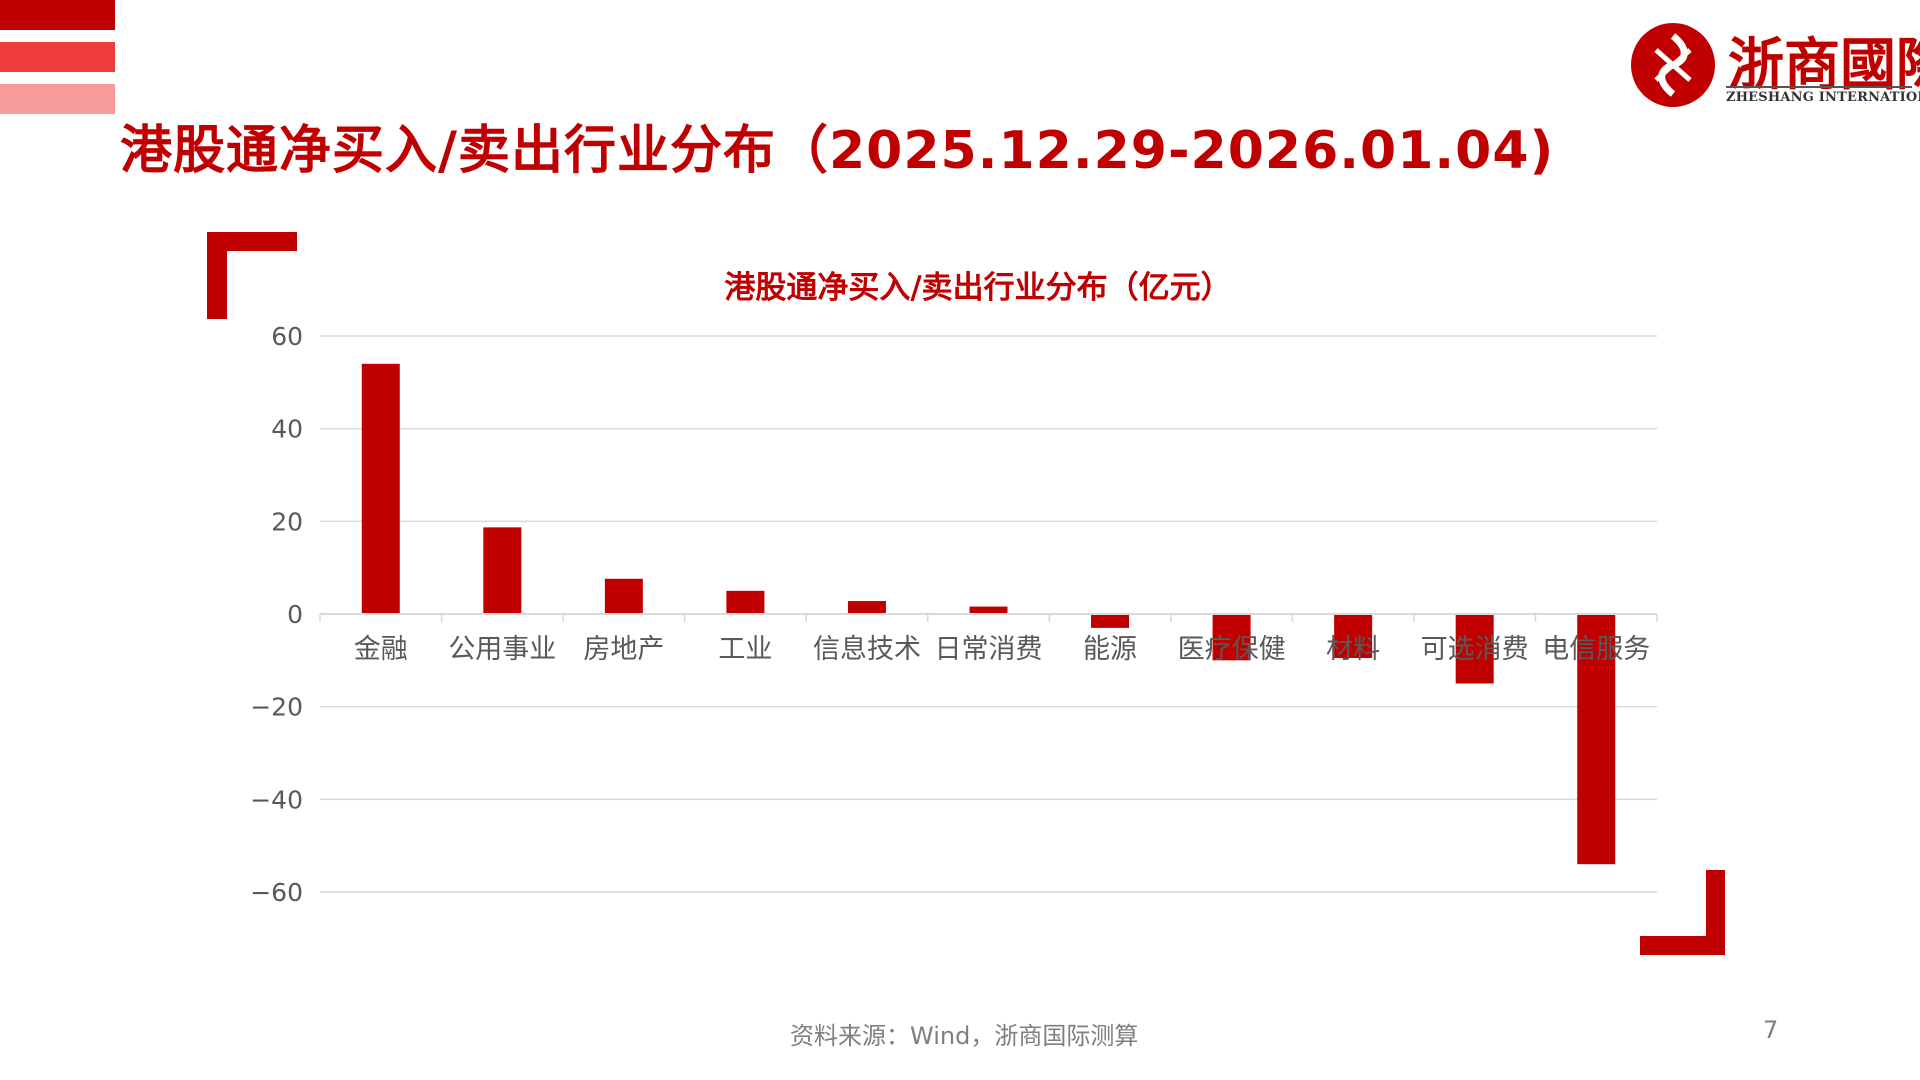 The width and height of the screenshot is (1920, 1080). What do you see at coordinates (1819, 87) in the screenshot?
I see `logo-divider` at bounding box center [1819, 87].